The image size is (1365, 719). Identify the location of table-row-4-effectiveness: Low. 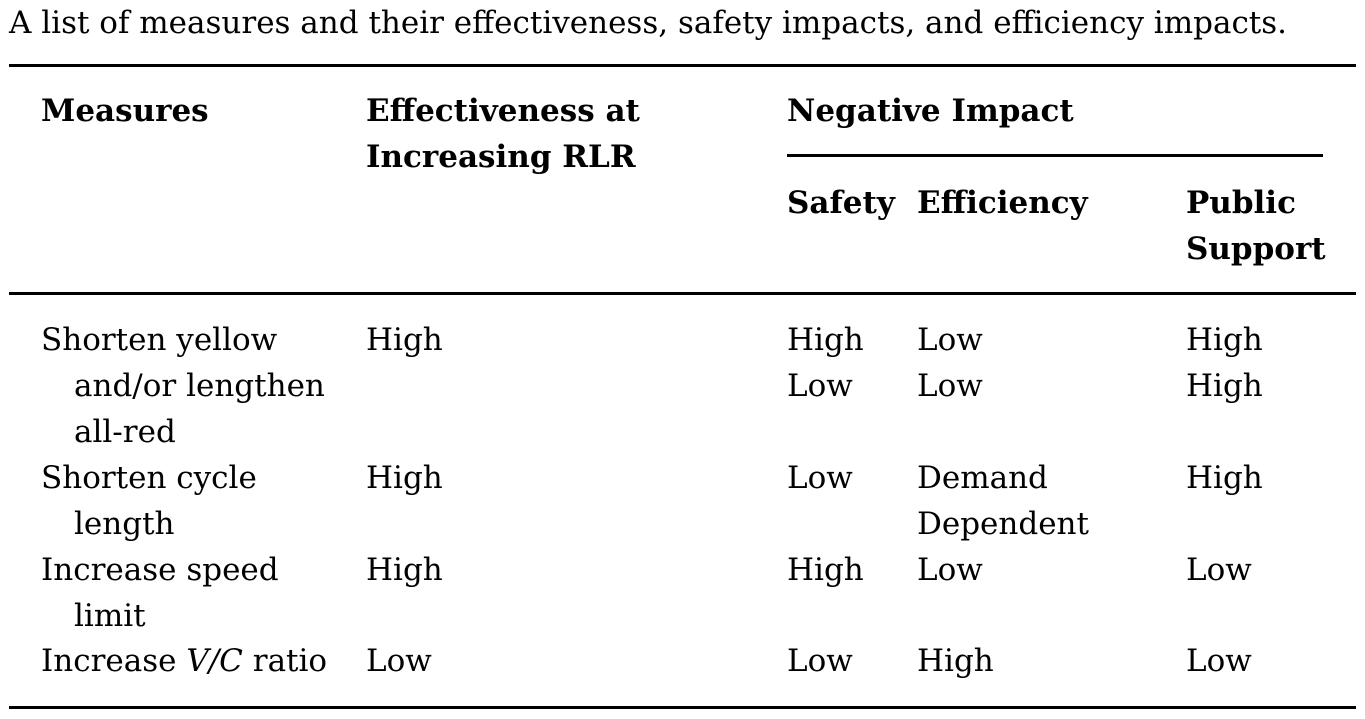
(399, 661).